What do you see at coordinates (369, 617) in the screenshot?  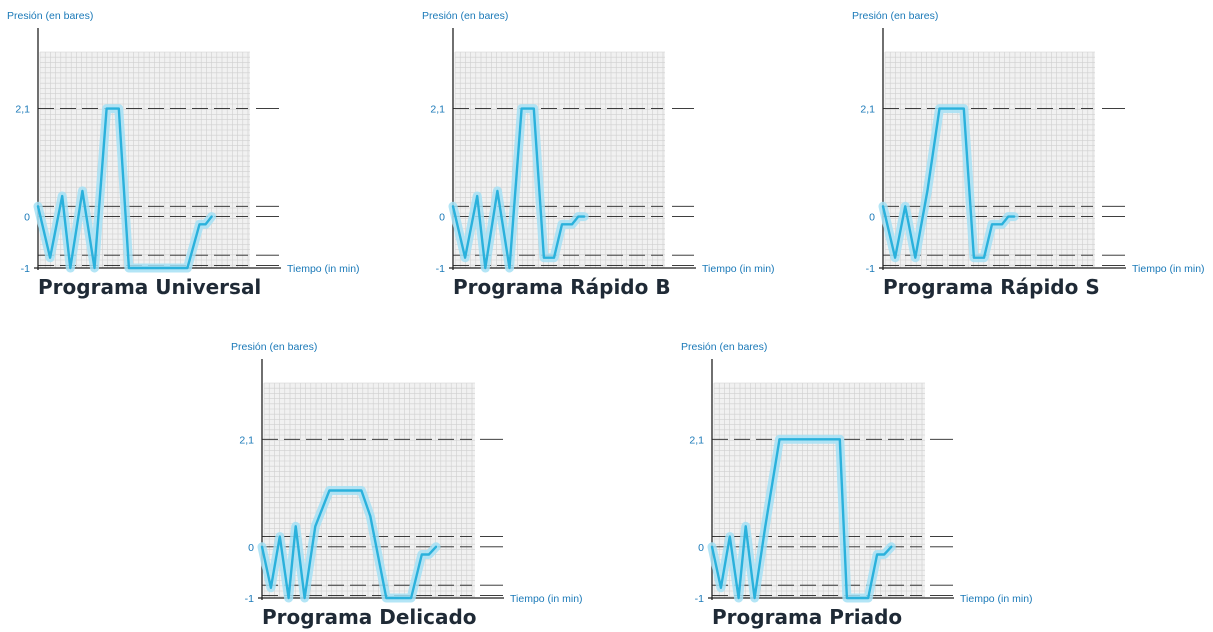 I see `chart-title: Programa Delicado` at bounding box center [369, 617].